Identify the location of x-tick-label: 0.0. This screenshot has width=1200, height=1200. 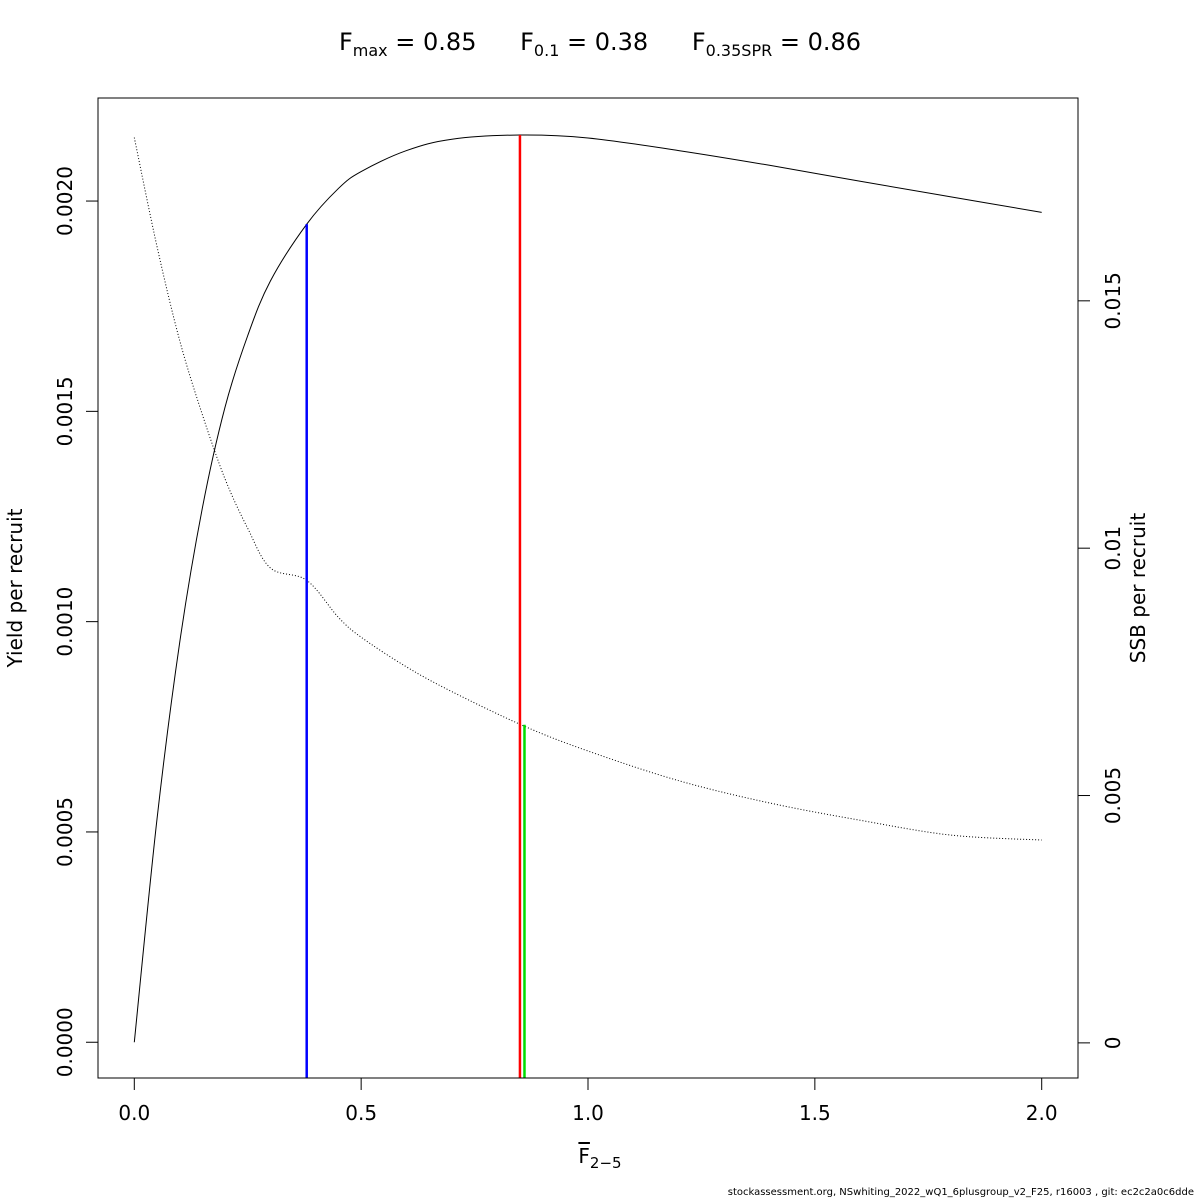
(134, 1113).